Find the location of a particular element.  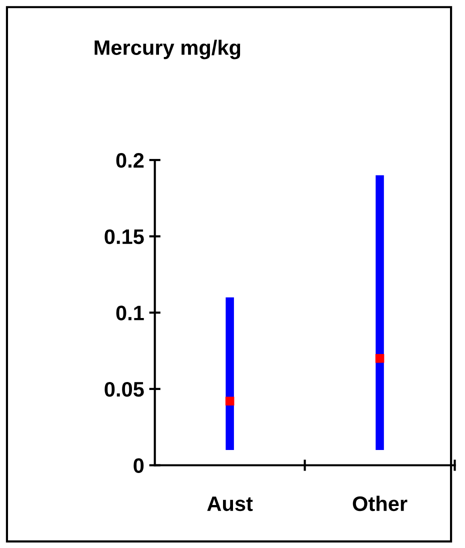

x-tick-label: Aust is located at coordinates (230, 504).